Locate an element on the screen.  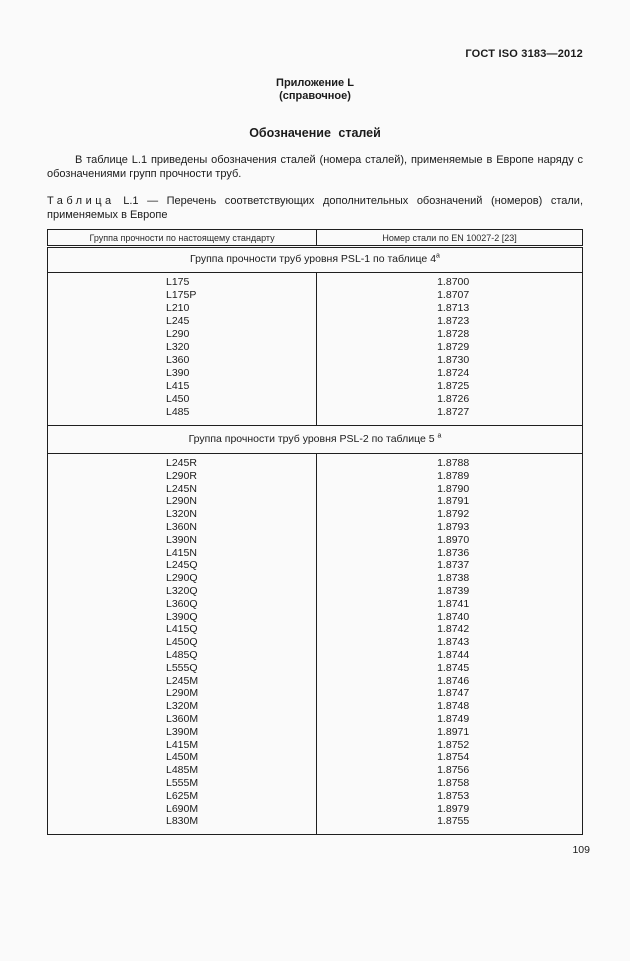
grade-cell: L290N is located at coordinates (182, 502).